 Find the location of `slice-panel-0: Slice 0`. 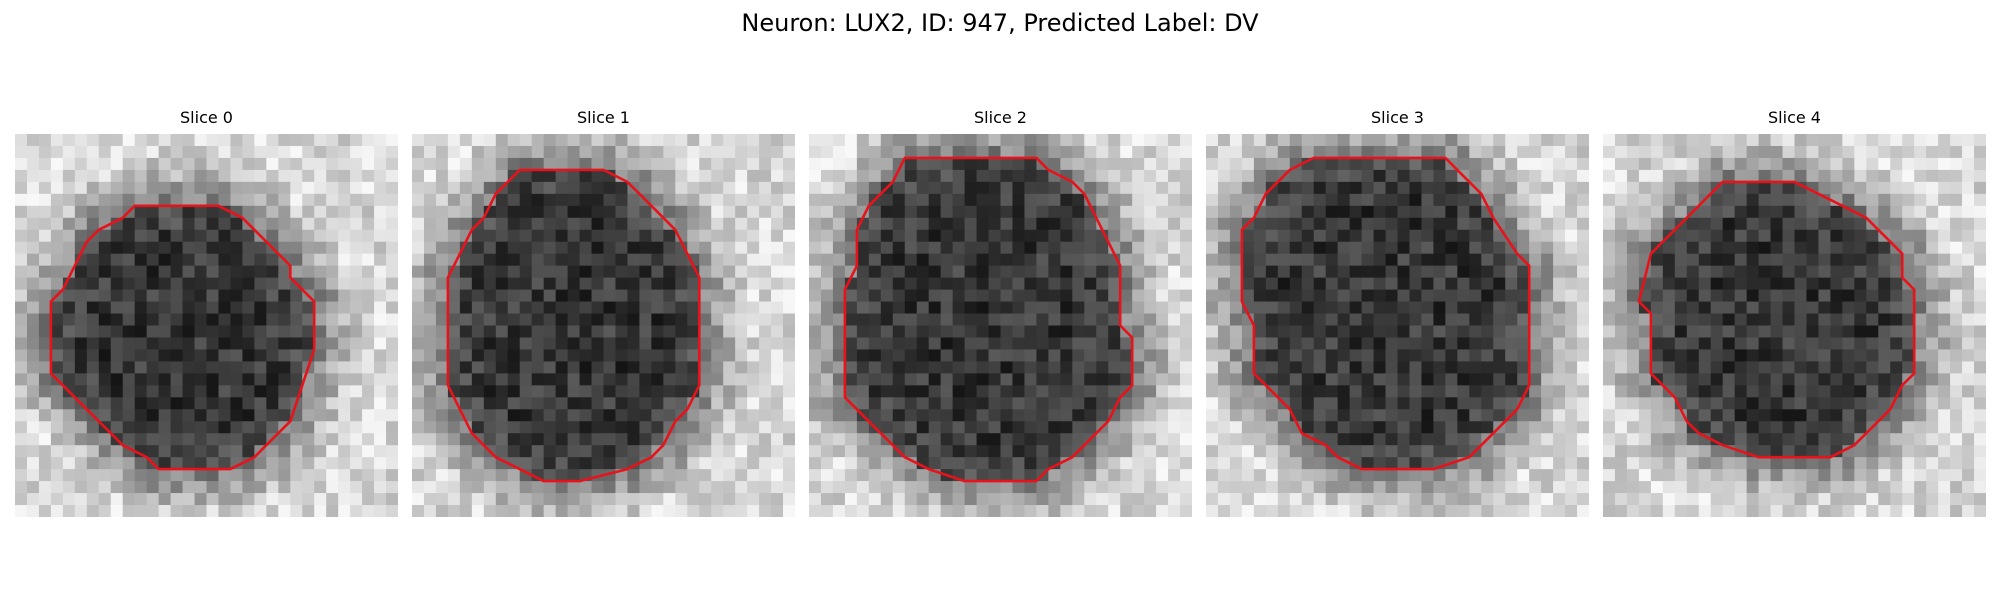

slice-panel-0: Slice 0 is located at coordinates (206, 313).